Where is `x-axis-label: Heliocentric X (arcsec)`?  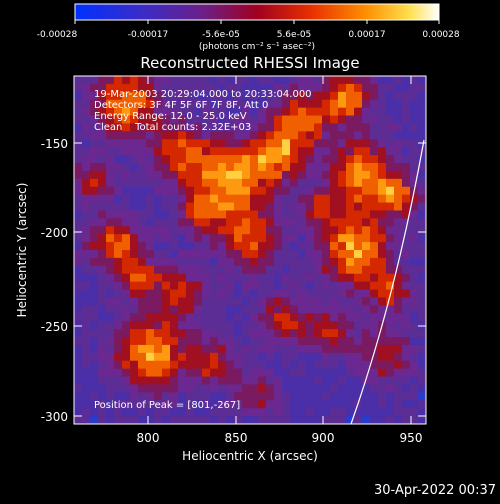 x-axis-label: Heliocentric X (arcsec) is located at coordinates (250, 456).